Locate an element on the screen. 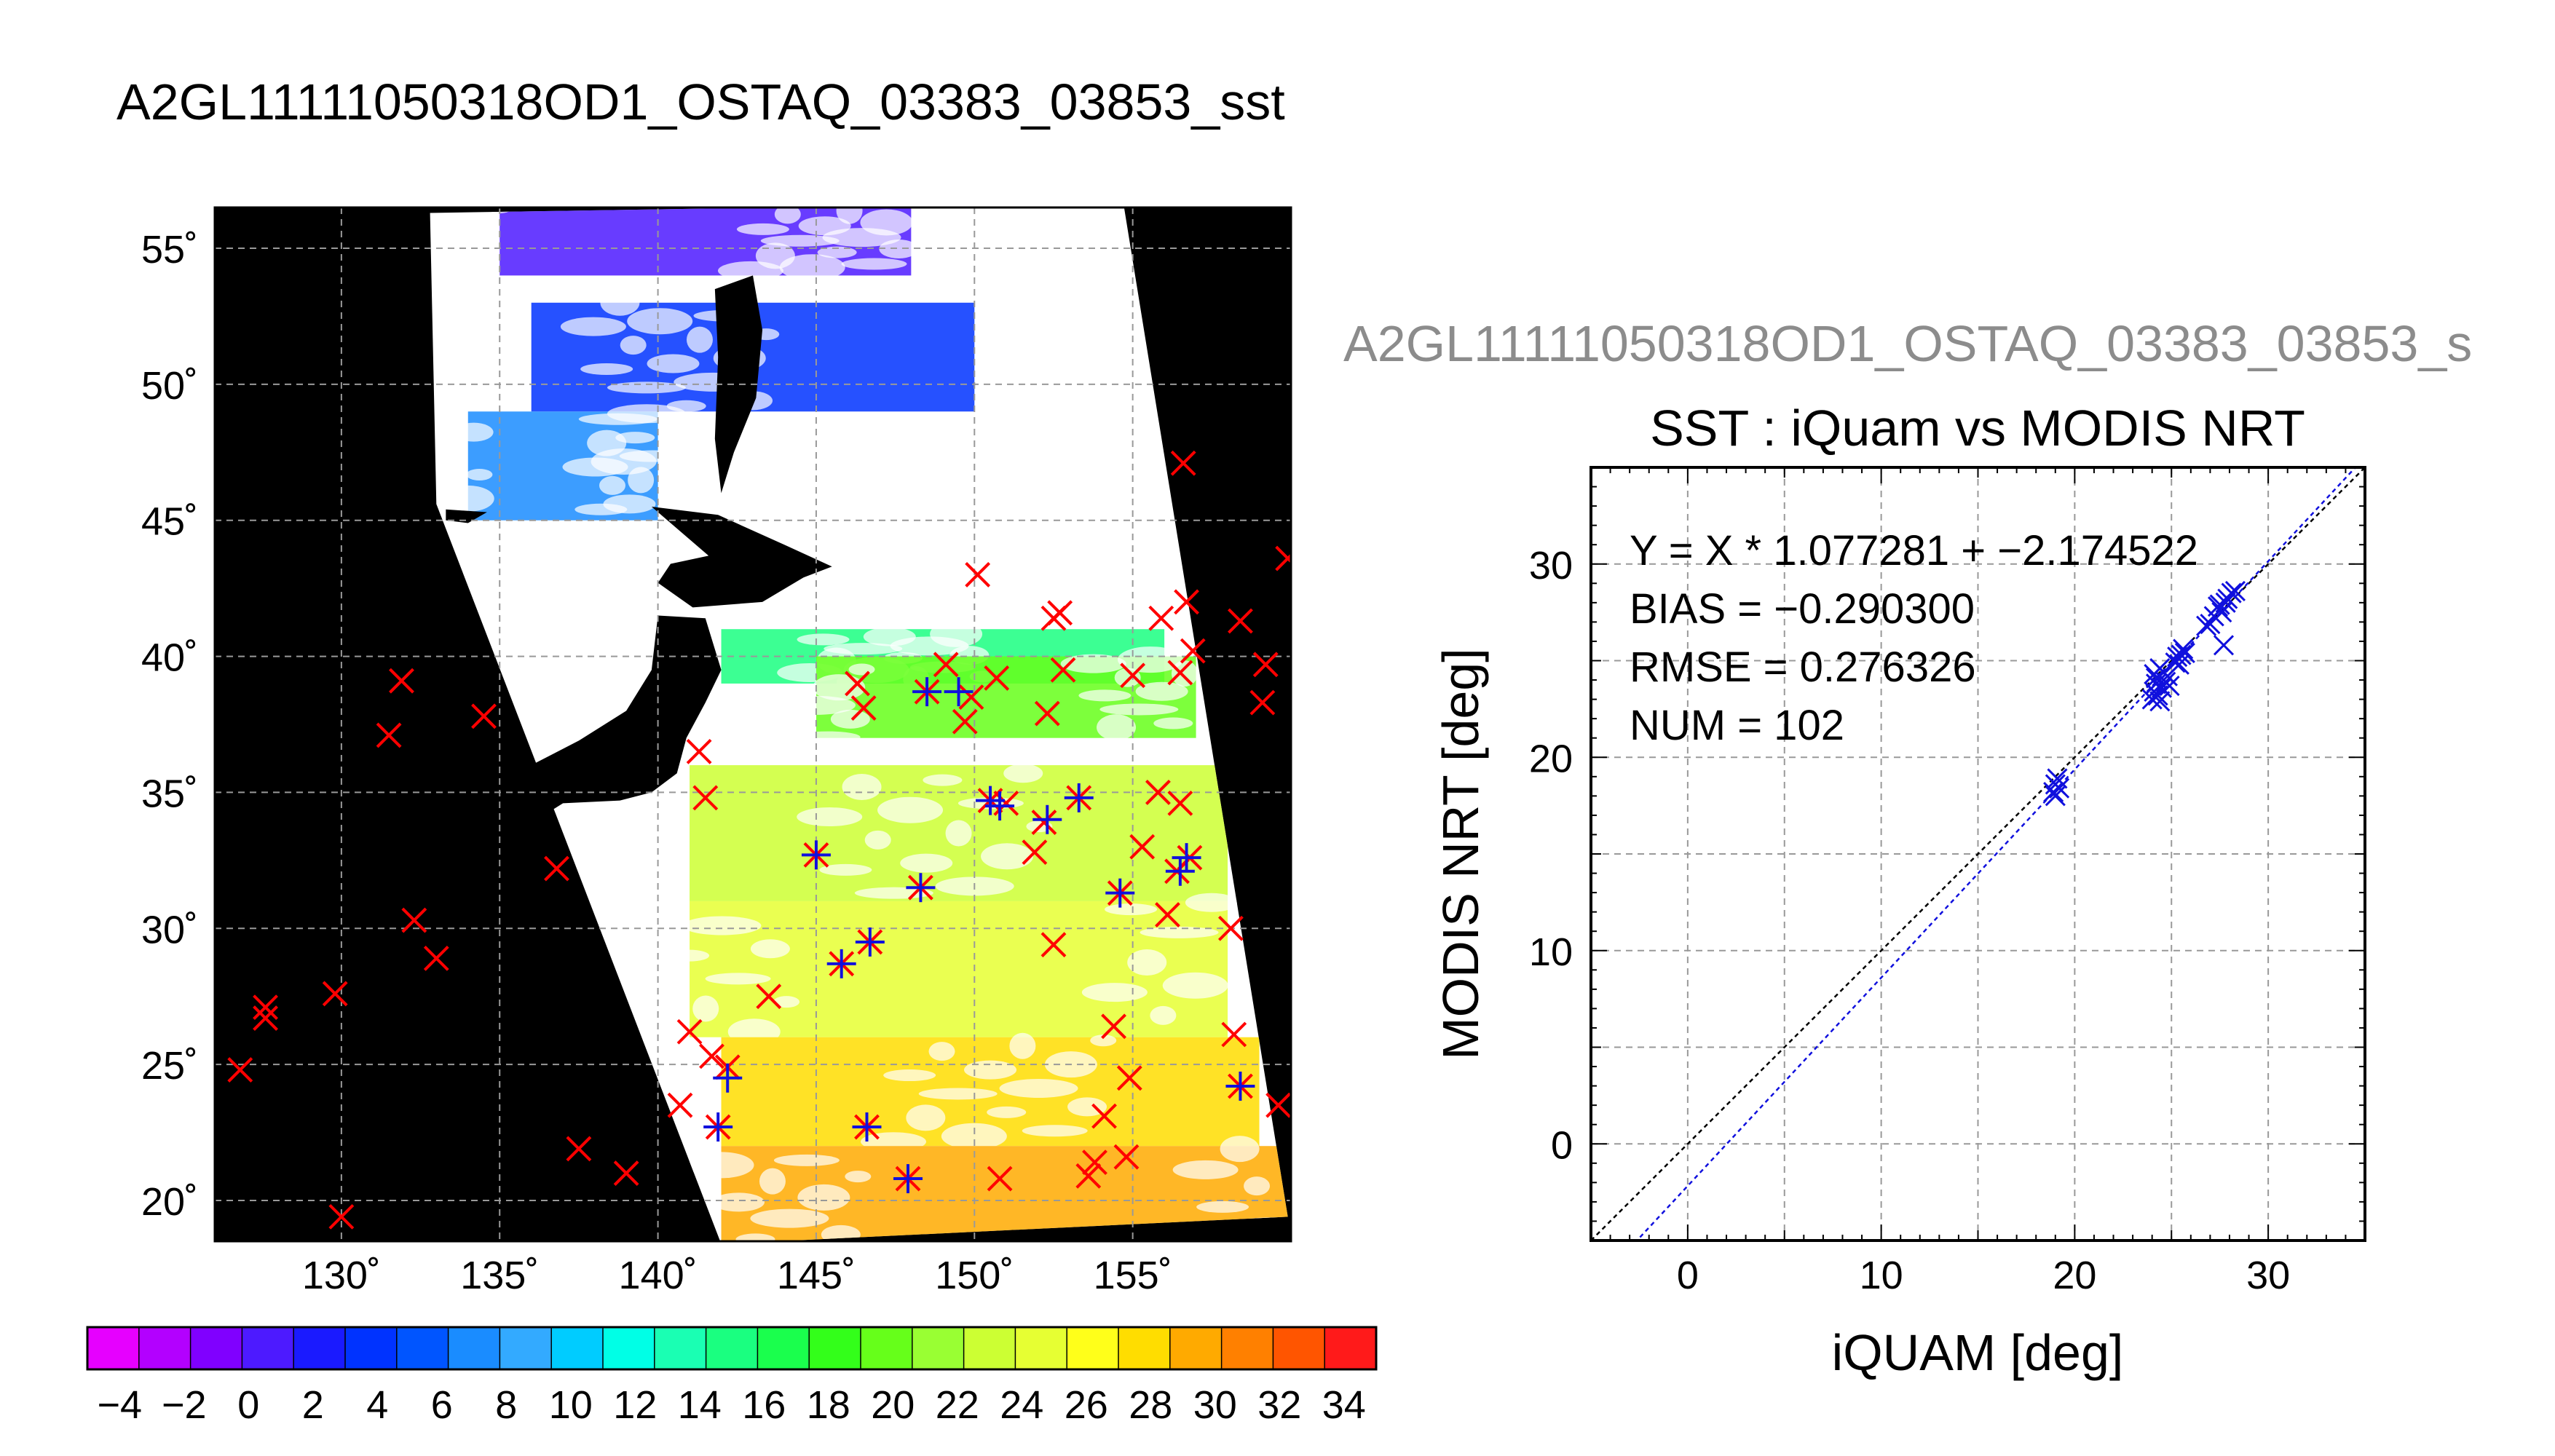 Image resolution: width=2555 pixels, height=1456 pixels. scatter-y-tick-label: 30 is located at coordinates (1551, 565).